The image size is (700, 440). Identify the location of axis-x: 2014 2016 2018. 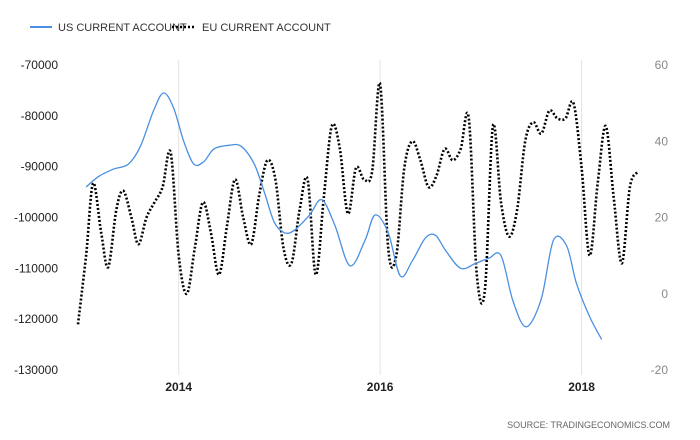
(380, 387).